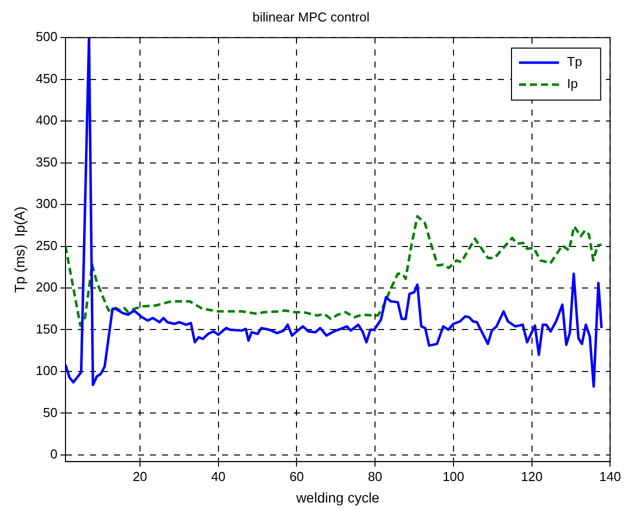 Image resolution: width=624 pixels, height=513 pixels. What do you see at coordinates (572, 84) in the screenshot?
I see `legend-label: Ip` at bounding box center [572, 84].